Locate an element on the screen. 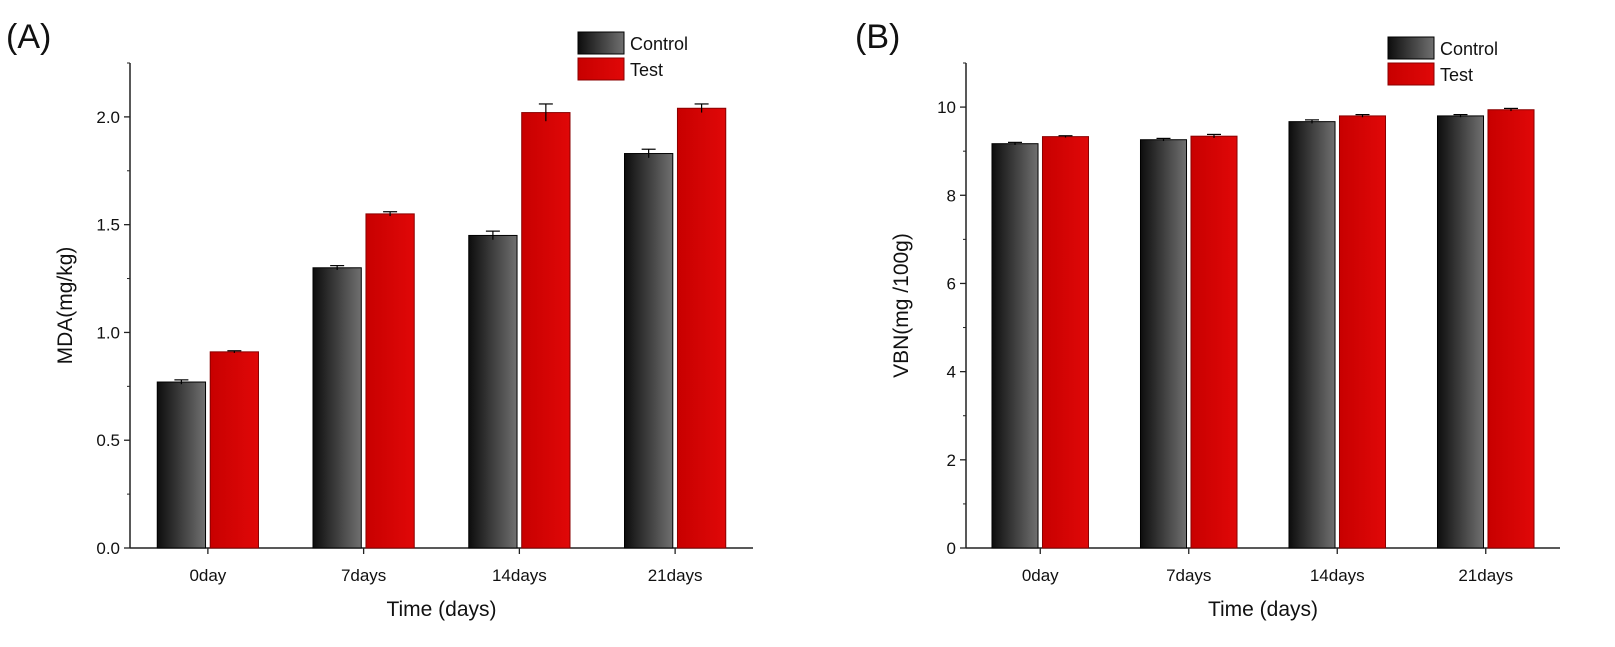 The image size is (1615, 647). y-tick-label: 2 is located at coordinates (951, 460).